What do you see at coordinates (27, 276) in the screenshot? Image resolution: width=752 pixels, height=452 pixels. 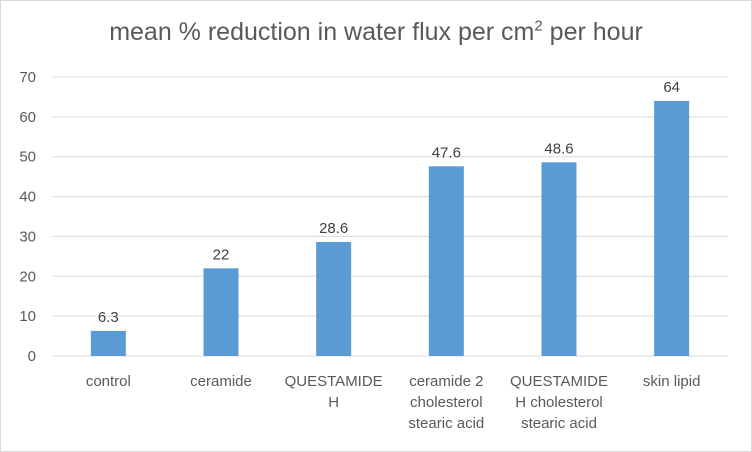 I see `y-tick-label: 20` at bounding box center [27, 276].